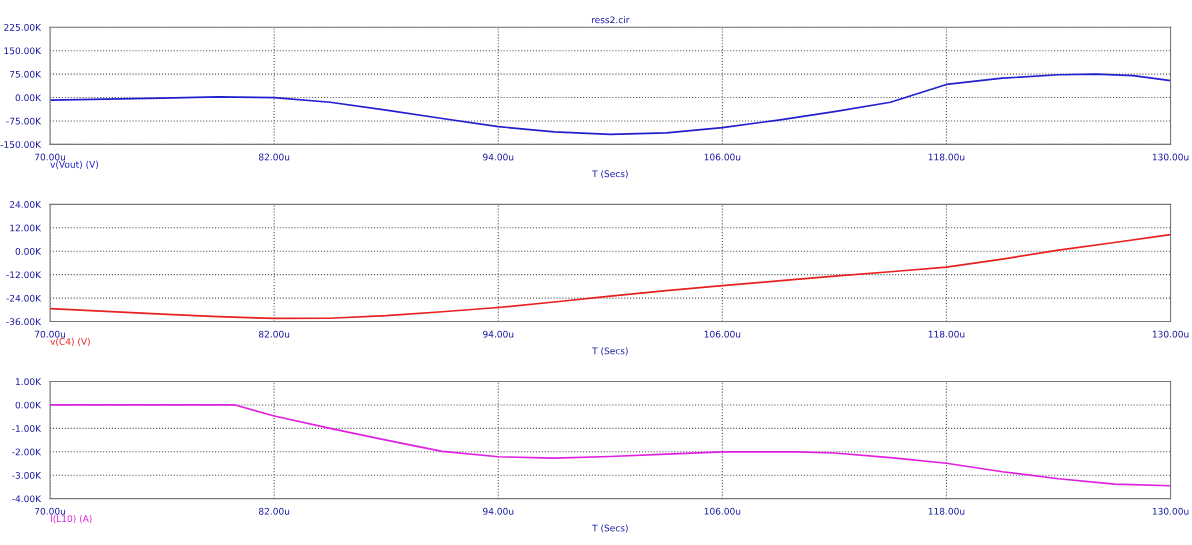 This screenshot has height=545, width=1192. Describe the element at coordinates (610, 20) in the screenshot. I see `chart-title: ress2.cir` at that location.